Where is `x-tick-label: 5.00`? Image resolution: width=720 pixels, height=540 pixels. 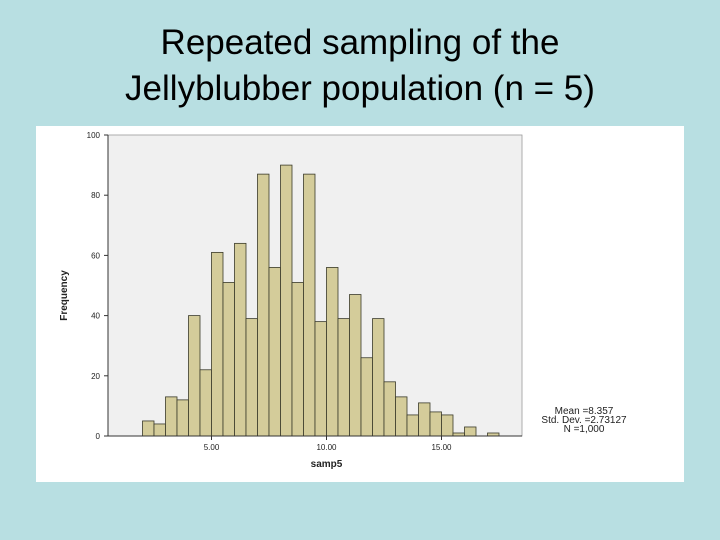 x-tick-label: 5.00 is located at coordinates (212, 447).